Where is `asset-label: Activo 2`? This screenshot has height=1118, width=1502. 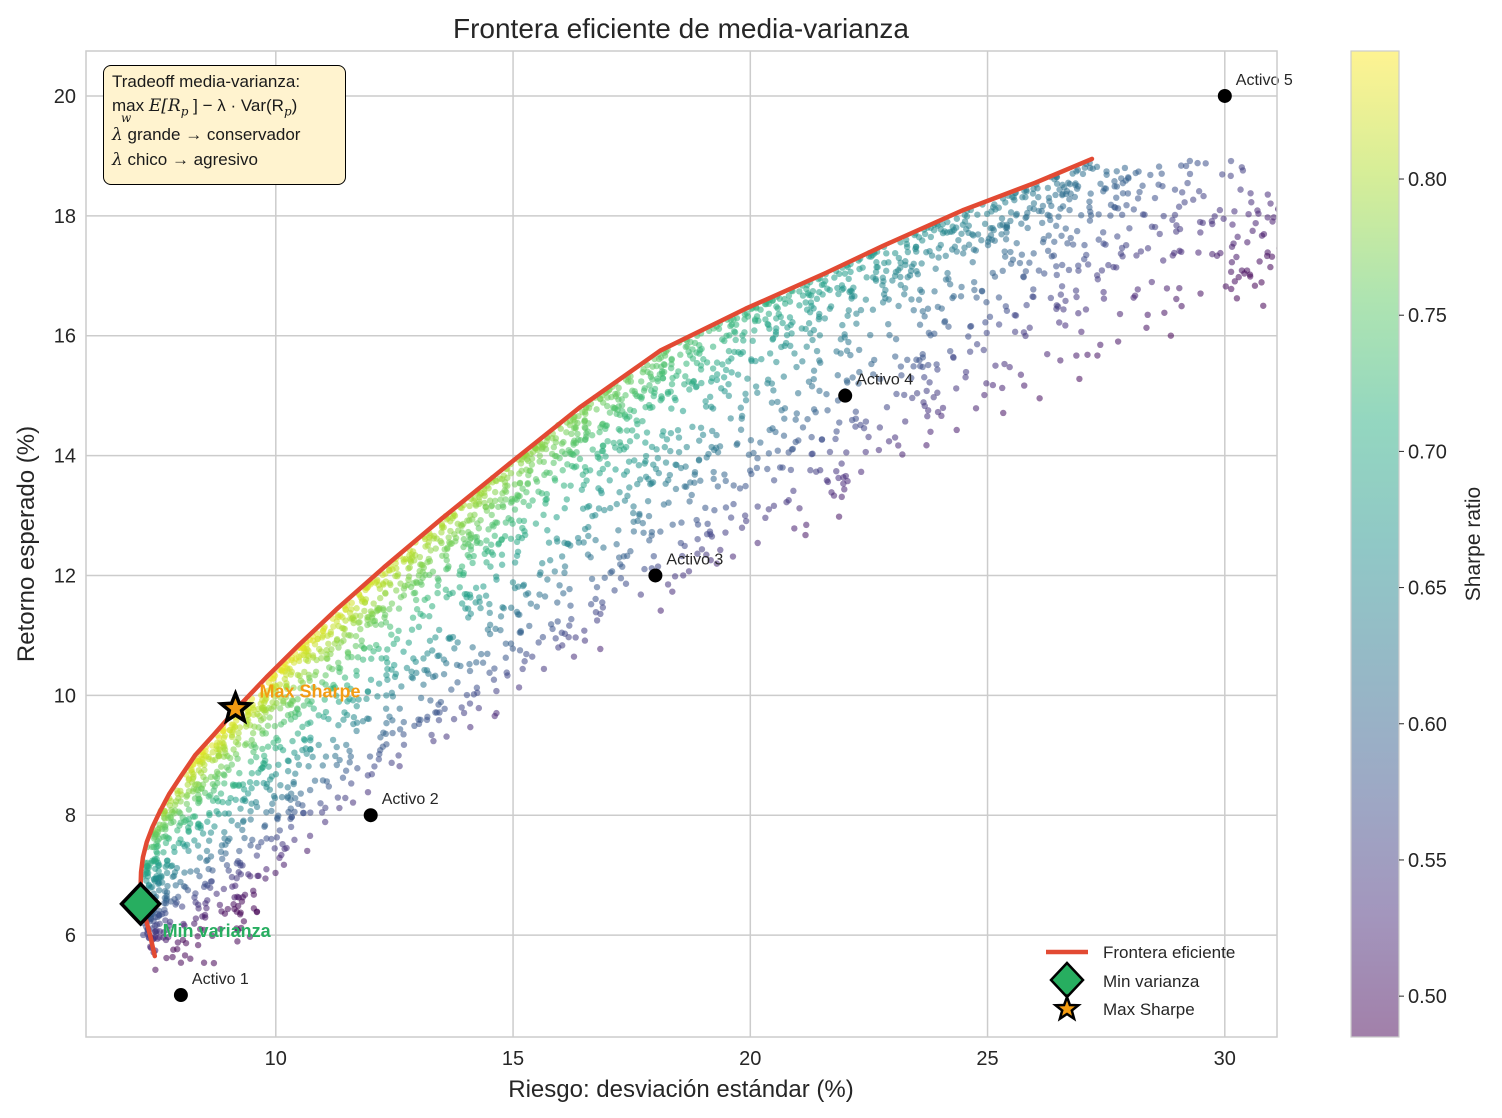 asset-label: Activo 2 is located at coordinates (410, 799).